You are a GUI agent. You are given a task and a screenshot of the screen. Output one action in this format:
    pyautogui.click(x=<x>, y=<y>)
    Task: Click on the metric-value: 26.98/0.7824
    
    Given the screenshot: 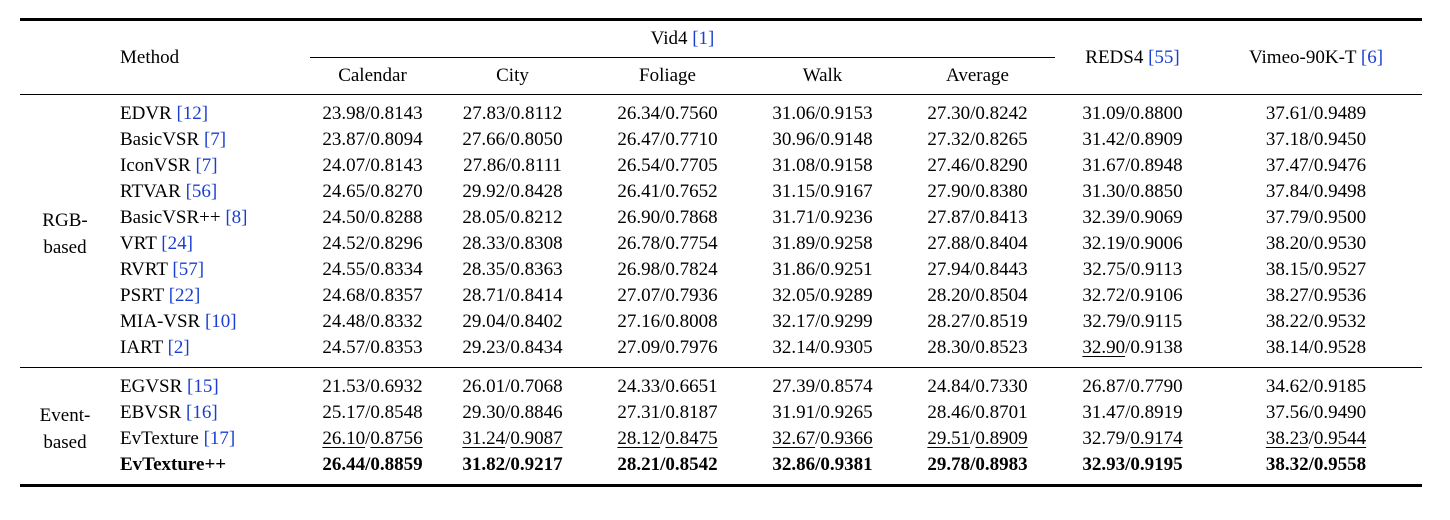 What is the action you would take?
    pyautogui.click(x=667, y=269)
    